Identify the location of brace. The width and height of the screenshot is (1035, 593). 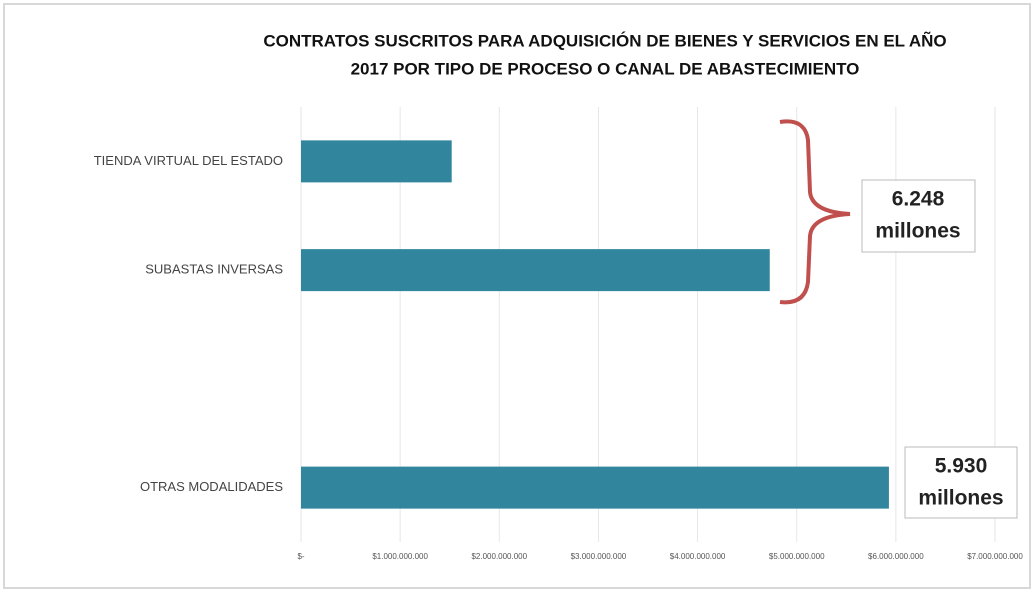
(815, 212).